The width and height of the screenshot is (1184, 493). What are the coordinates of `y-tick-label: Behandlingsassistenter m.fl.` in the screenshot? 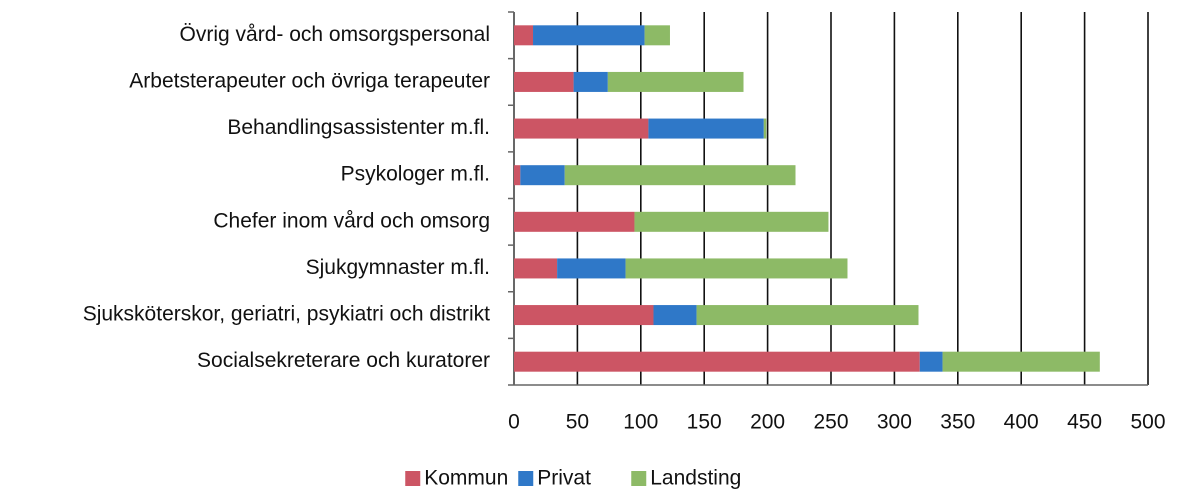 It's located at (358, 127).